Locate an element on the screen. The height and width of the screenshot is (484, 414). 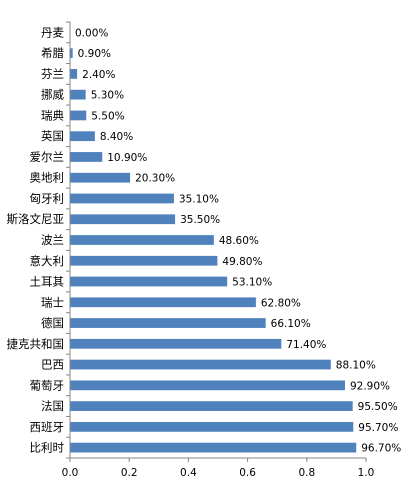
category-label: 波兰 is located at coordinates (52, 240).